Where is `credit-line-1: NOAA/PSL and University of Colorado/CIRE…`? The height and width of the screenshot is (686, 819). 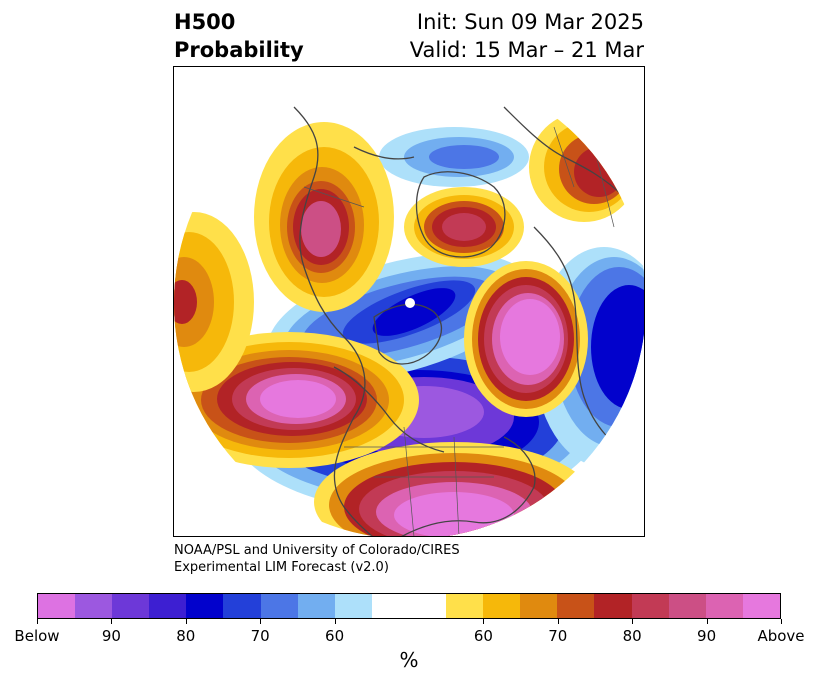
credit-line-1: NOAA/PSL and University of Colorado/CIRE… is located at coordinates (317, 550).